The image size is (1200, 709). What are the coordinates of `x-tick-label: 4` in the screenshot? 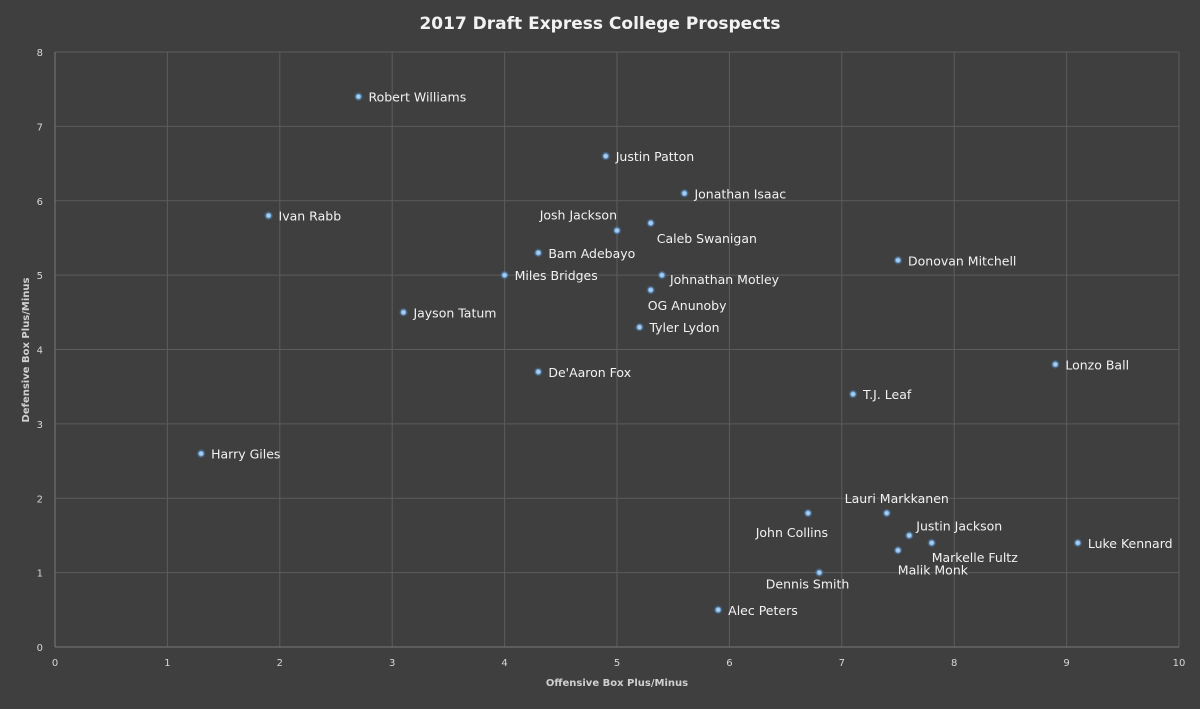 It's located at (504, 663).